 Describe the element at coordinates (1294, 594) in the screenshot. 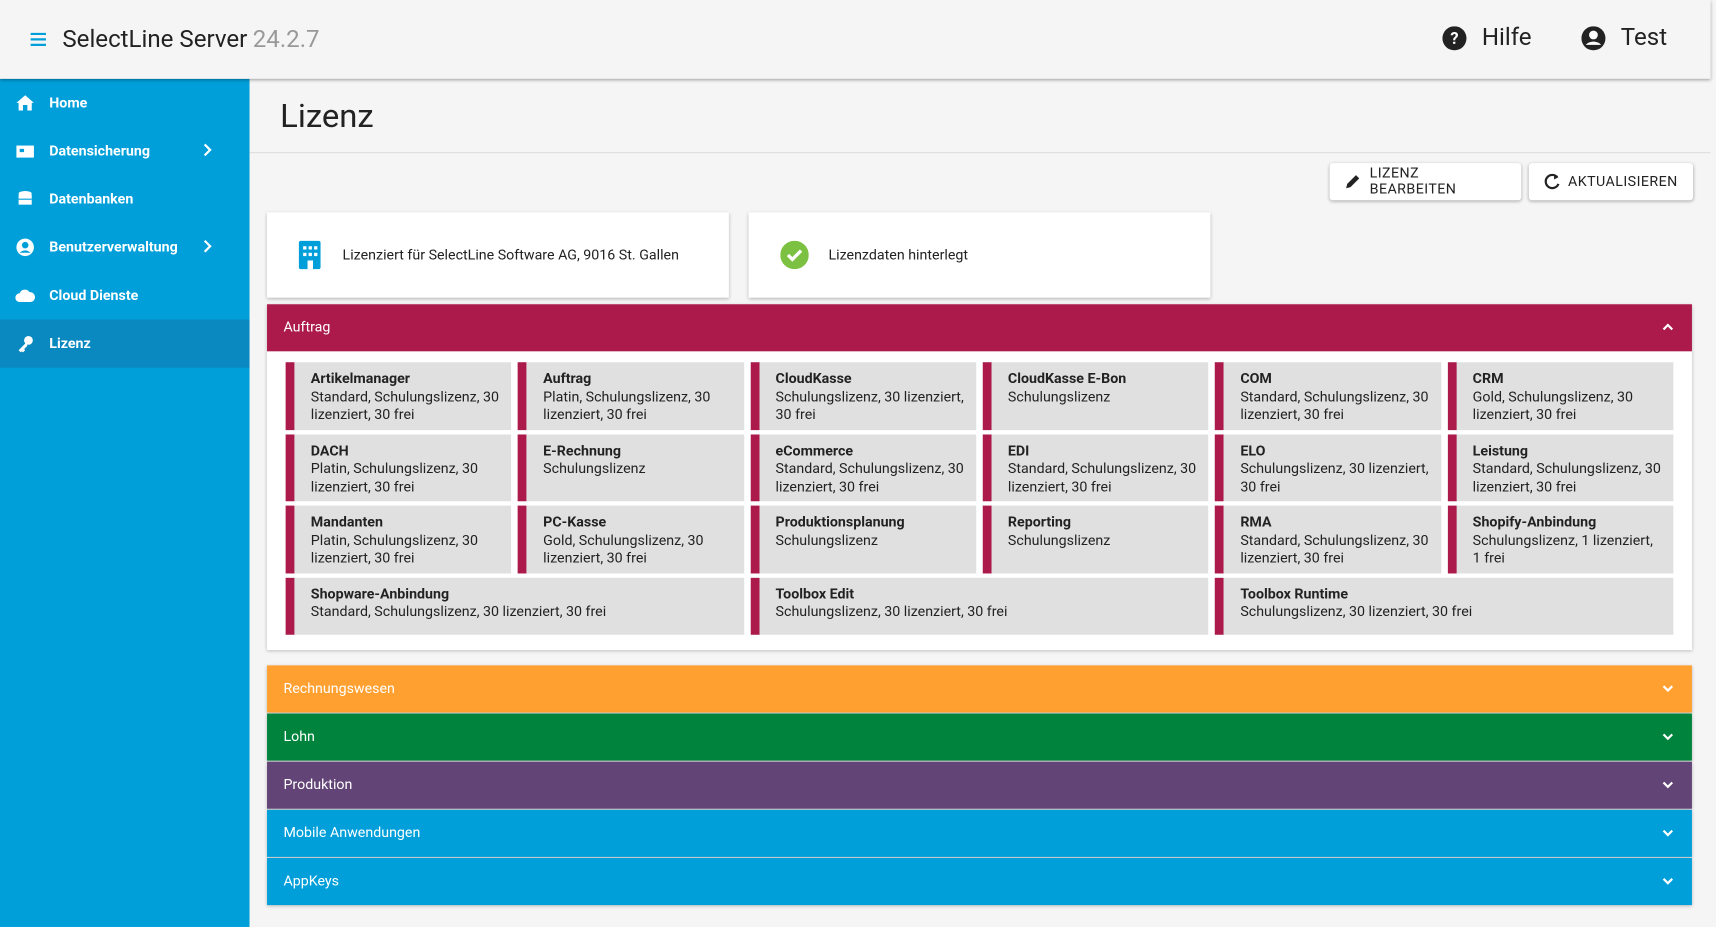

I see `module-name: Toolbox Runtime` at that location.